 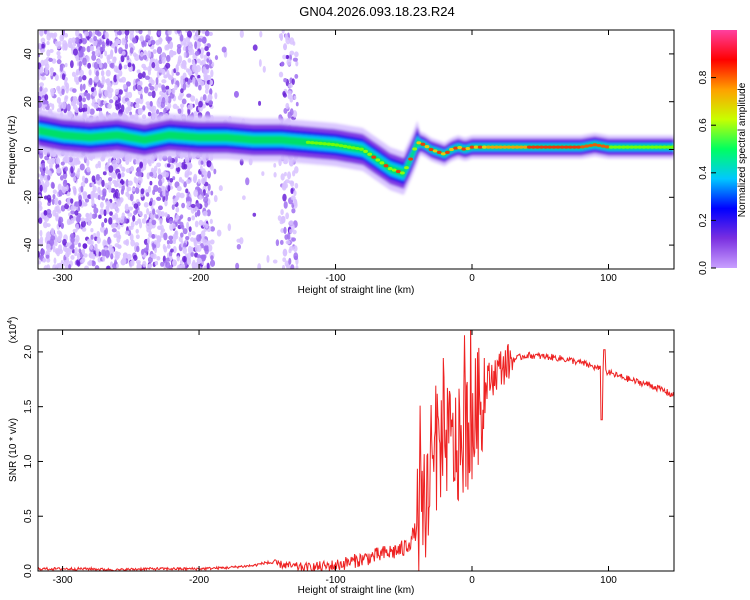 I want to click on spectrogram-x-label: Height of straight line (km), so click(x=356, y=290).